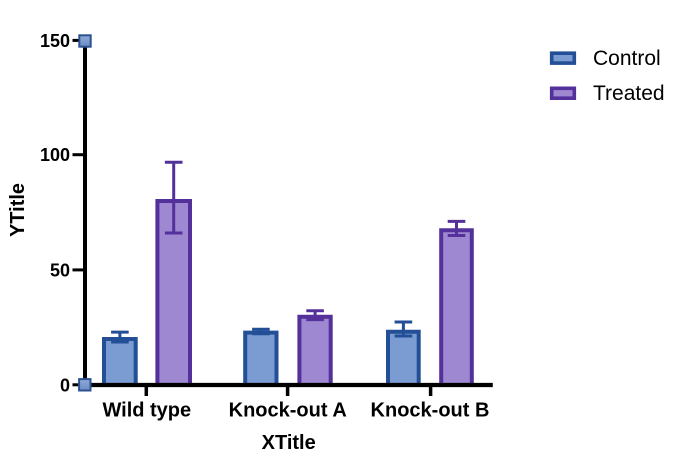 The image size is (680, 461). I want to click on svg-text: 50, so click(60, 270).